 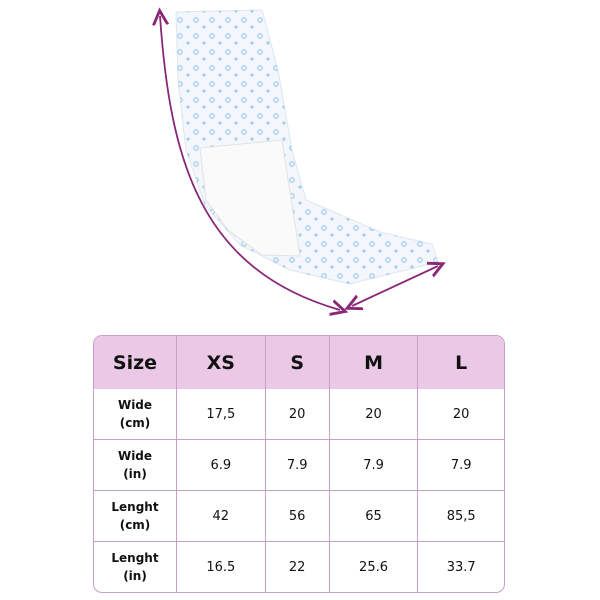 What do you see at coordinates (374, 567) in the screenshot?
I see `table-cell: 25.6` at bounding box center [374, 567].